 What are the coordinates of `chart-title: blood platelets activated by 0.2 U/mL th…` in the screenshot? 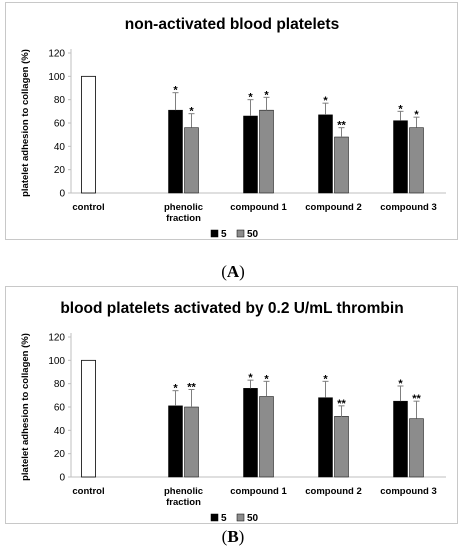 It's located at (231, 308).